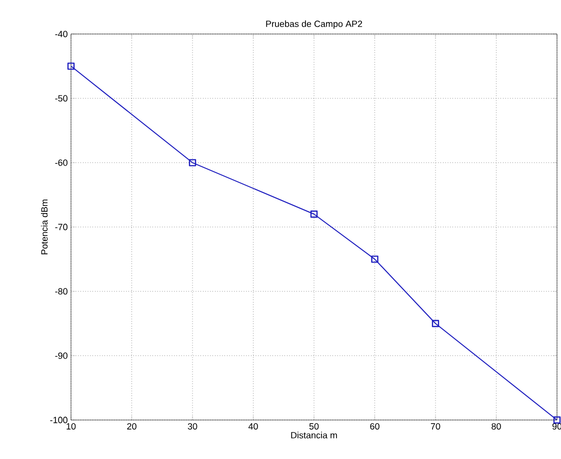 Image resolution: width=561 pixels, height=459 pixels. What do you see at coordinates (71, 426) in the screenshot?
I see `x-tick-label: 10` at bounding box center [71, 426].